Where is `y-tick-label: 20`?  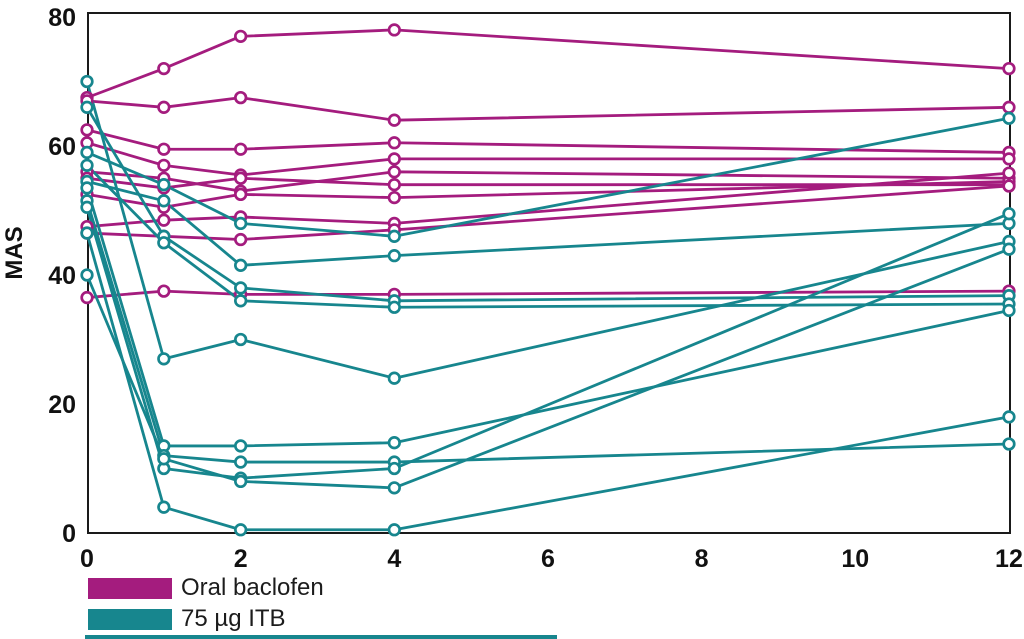 y-tick-label: 20 is located at coordinates (62, 405).